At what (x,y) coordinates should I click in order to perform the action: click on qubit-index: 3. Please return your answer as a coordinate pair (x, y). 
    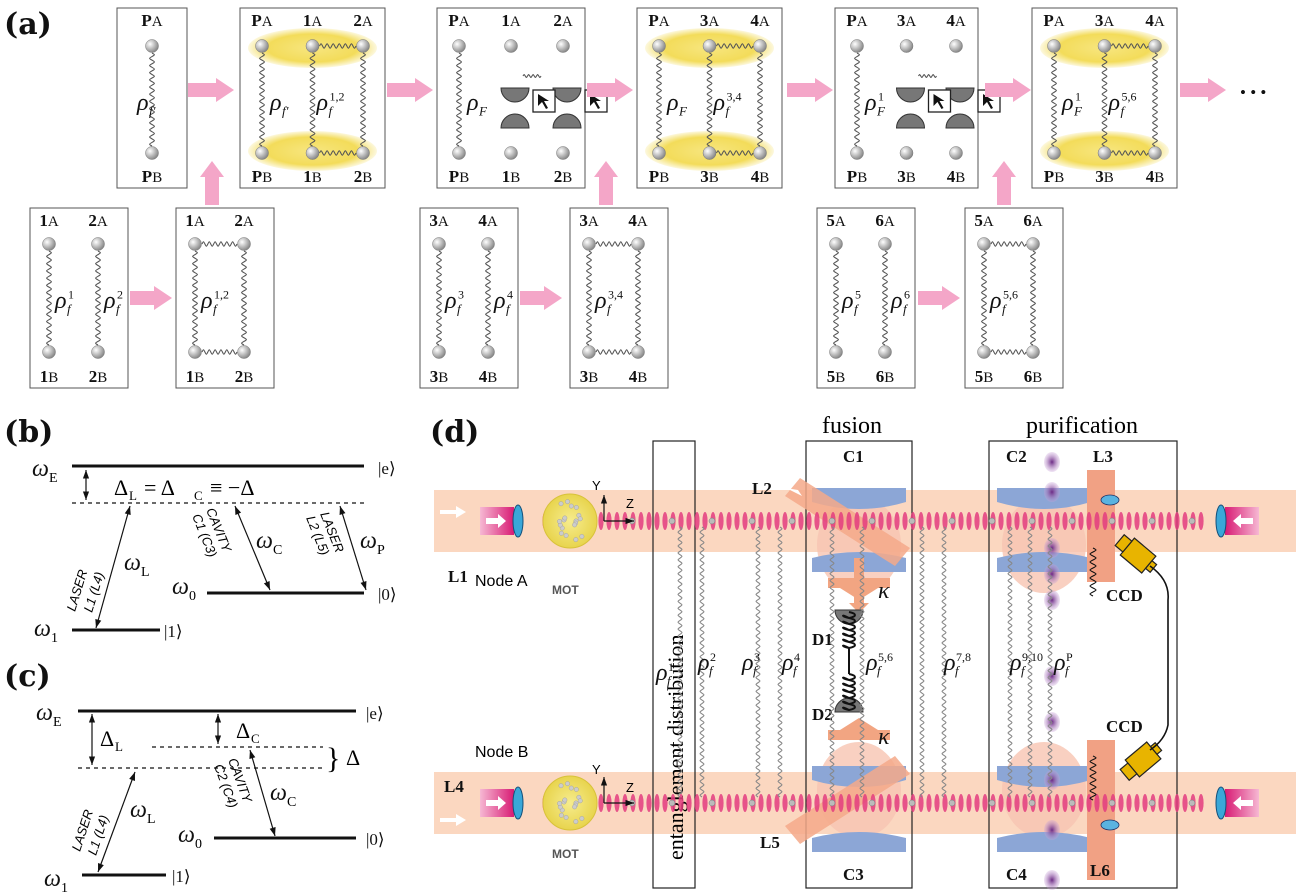
    Looking at the image, I should click on (583, 220).